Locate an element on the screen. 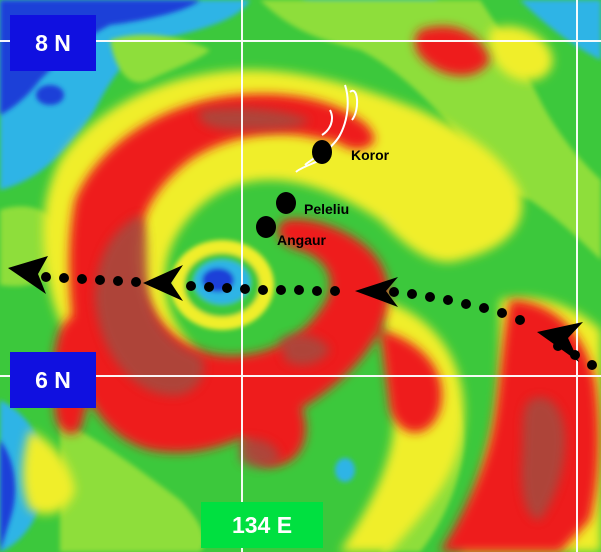  island-label-koror: Koror is located at coordinates (370, 155).